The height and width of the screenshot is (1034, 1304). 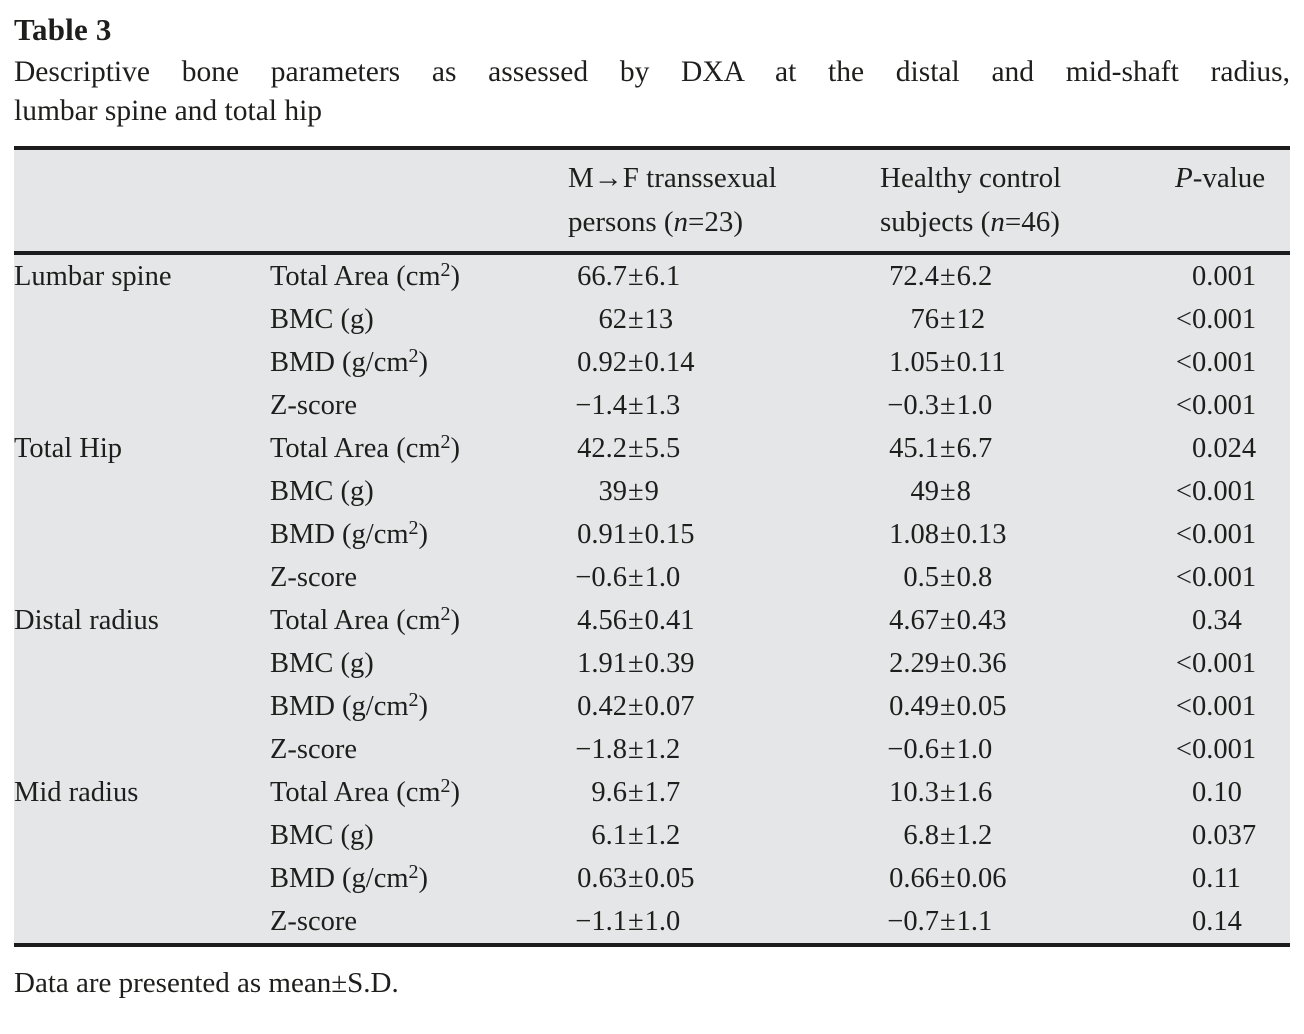 What do you see at coordinates (669, 706) in the screenshot?
I see `sd-value: 0.07` at bounding box center [669, 706].